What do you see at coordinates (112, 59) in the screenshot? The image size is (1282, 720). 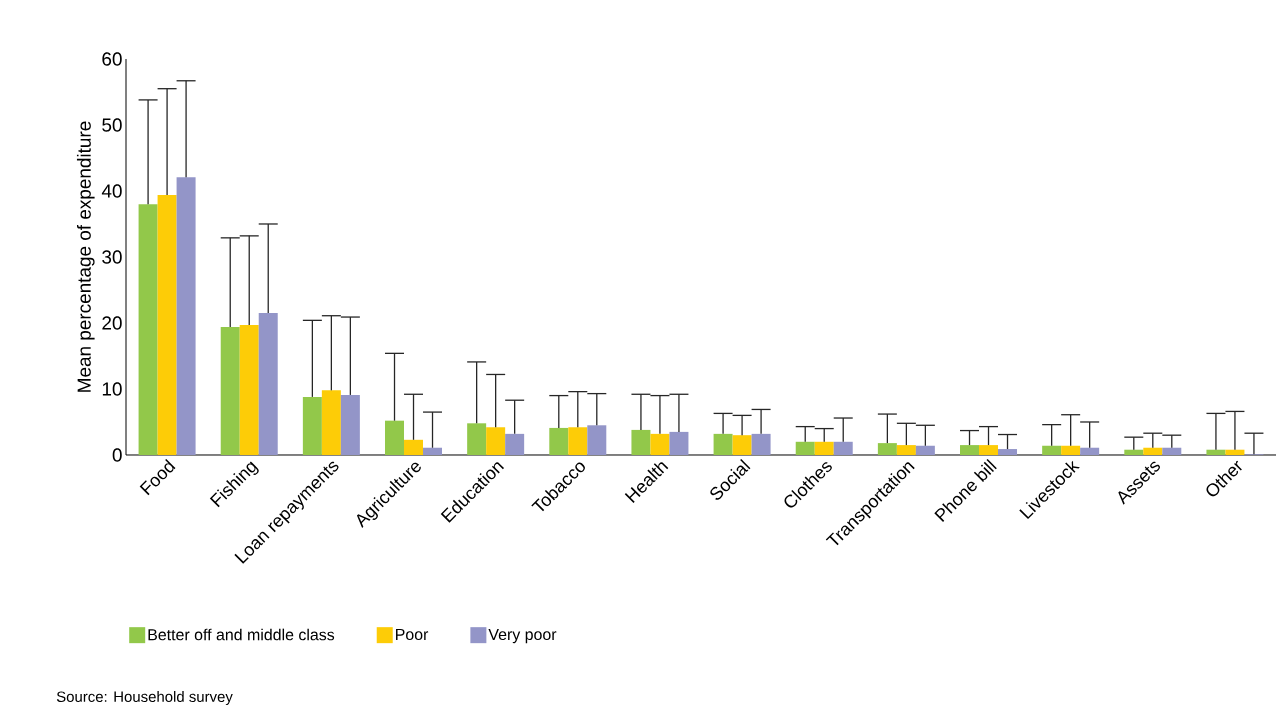 I see `y-tick-label: 60` at bounding box center [112, 59].